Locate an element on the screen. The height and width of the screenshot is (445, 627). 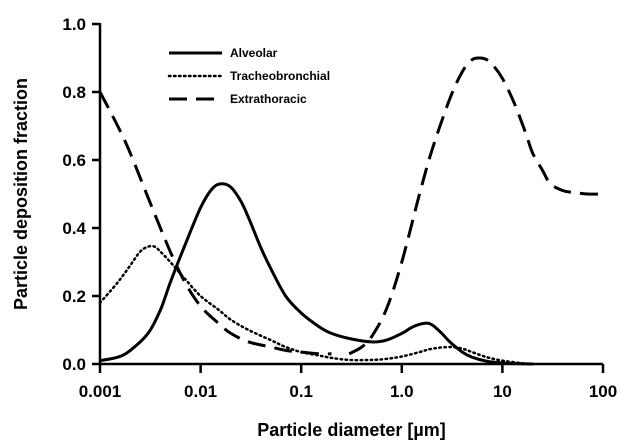
x-axis-title: Particle diameter [µm] is located at coordinates (351, 430).